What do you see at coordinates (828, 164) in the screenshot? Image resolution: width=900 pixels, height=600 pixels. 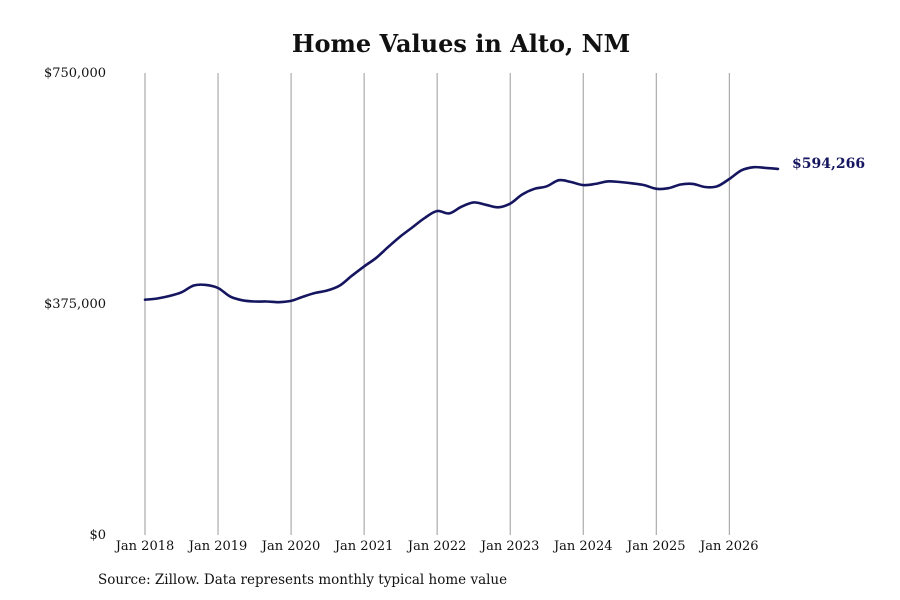 I see `latest-value-label: $594,266` at bounding box center [828, 164].